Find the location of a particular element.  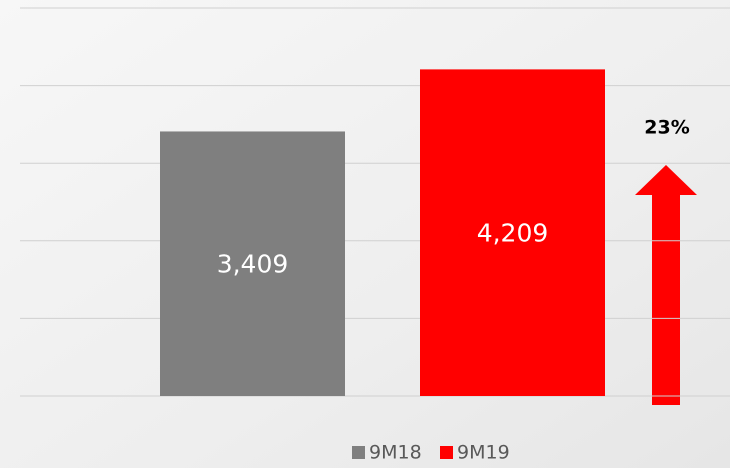

arrow-head is located at coordinates (666, 180).